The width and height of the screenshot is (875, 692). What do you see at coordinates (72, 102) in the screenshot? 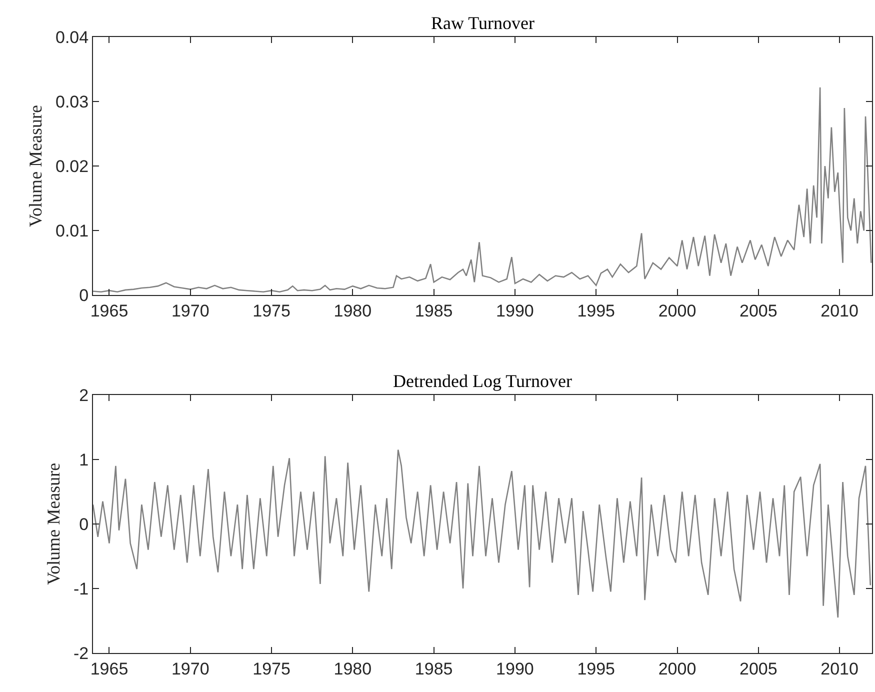
I see `y-tick-label: 0.03` at bounding box center [72, 102].